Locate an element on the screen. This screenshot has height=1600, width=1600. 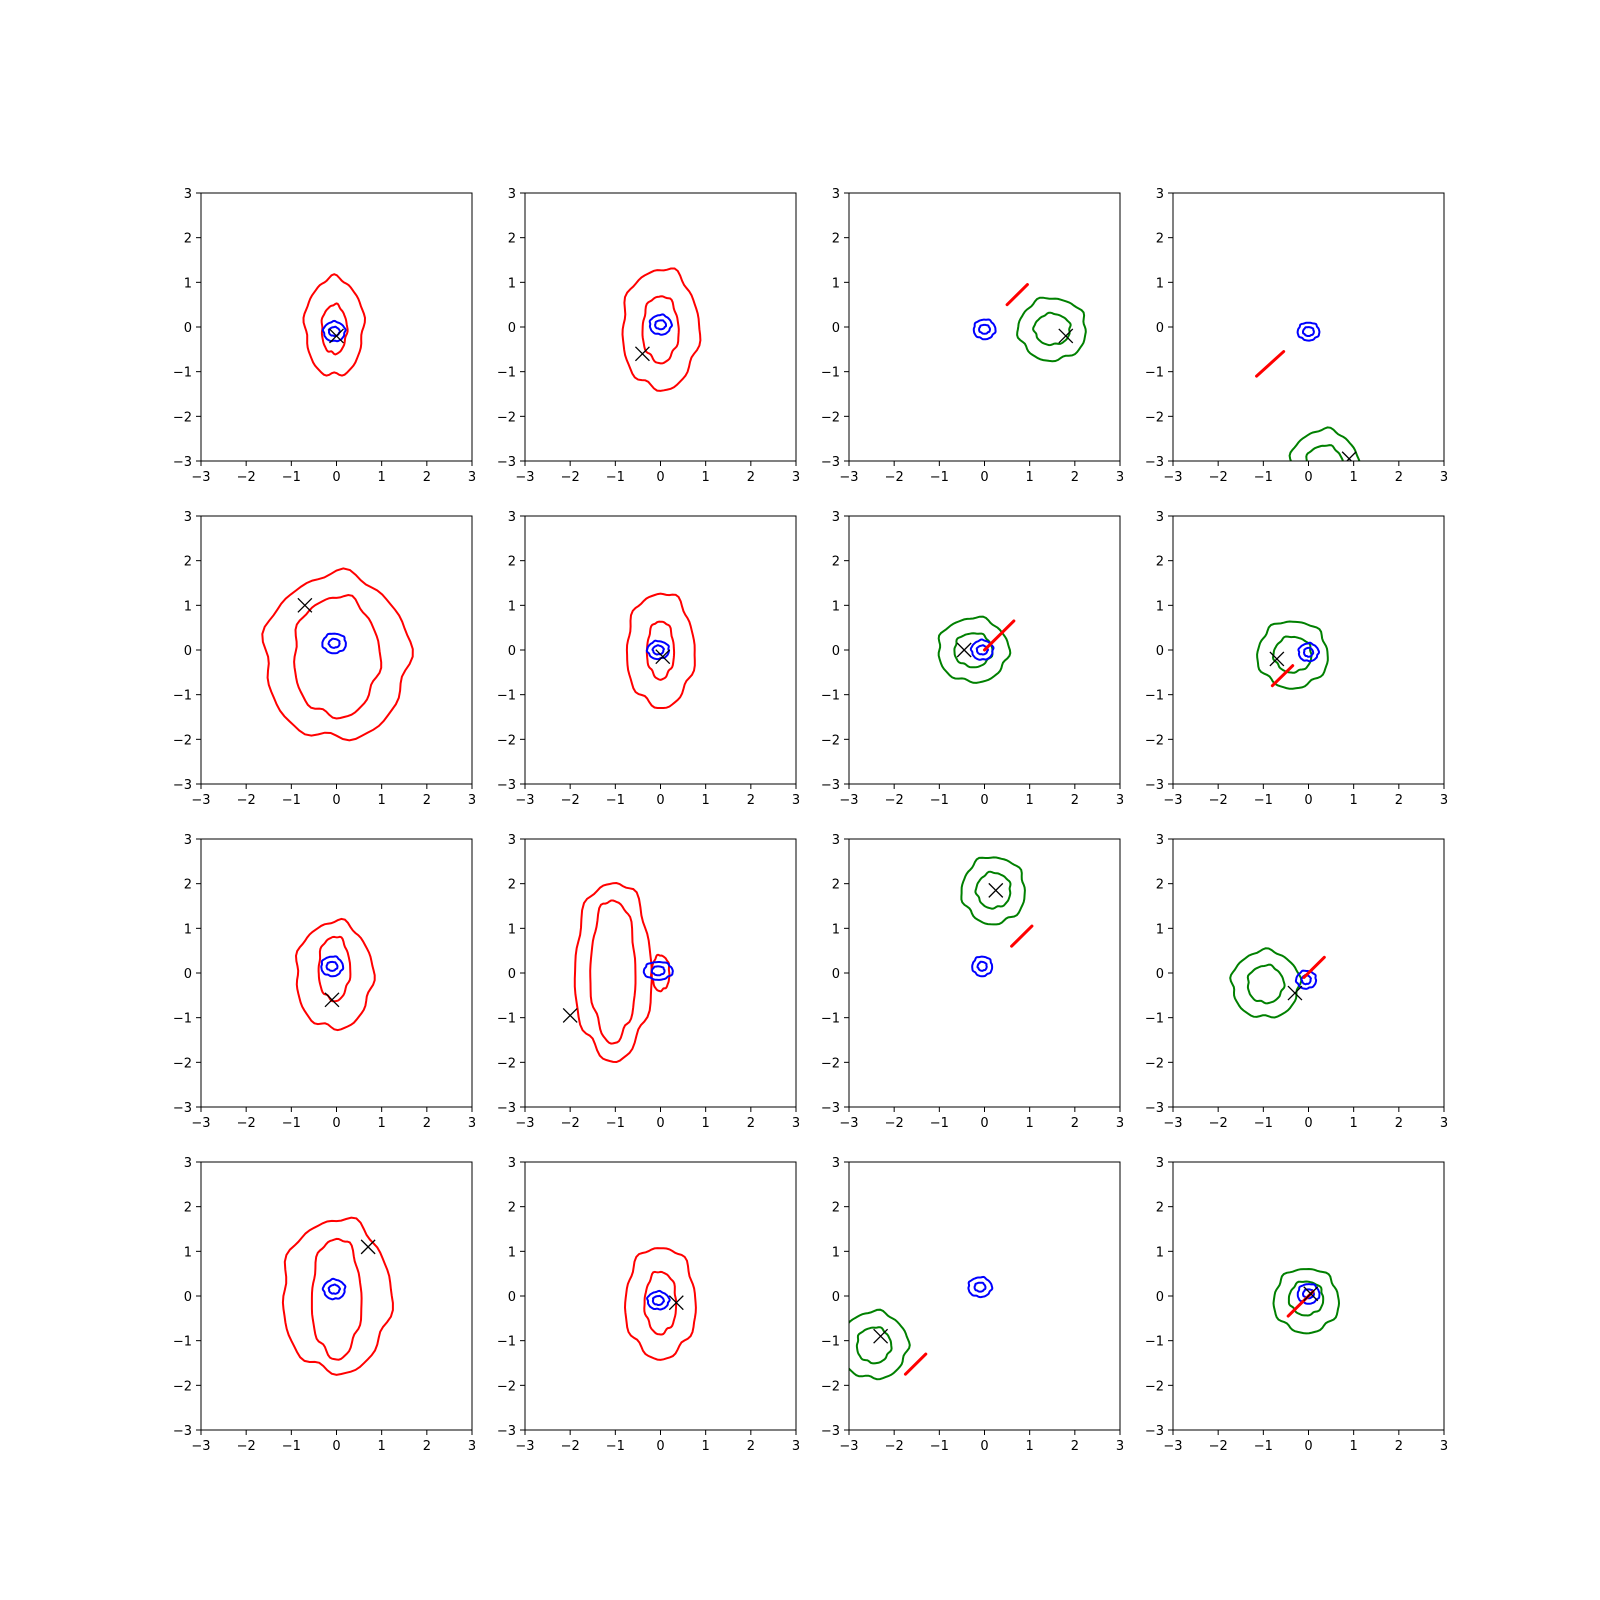
subplot-3: −3 −2 −1 0 1 2 3 −3 −2 −1 0 1 2 3 is located at coordinates (972, 336).